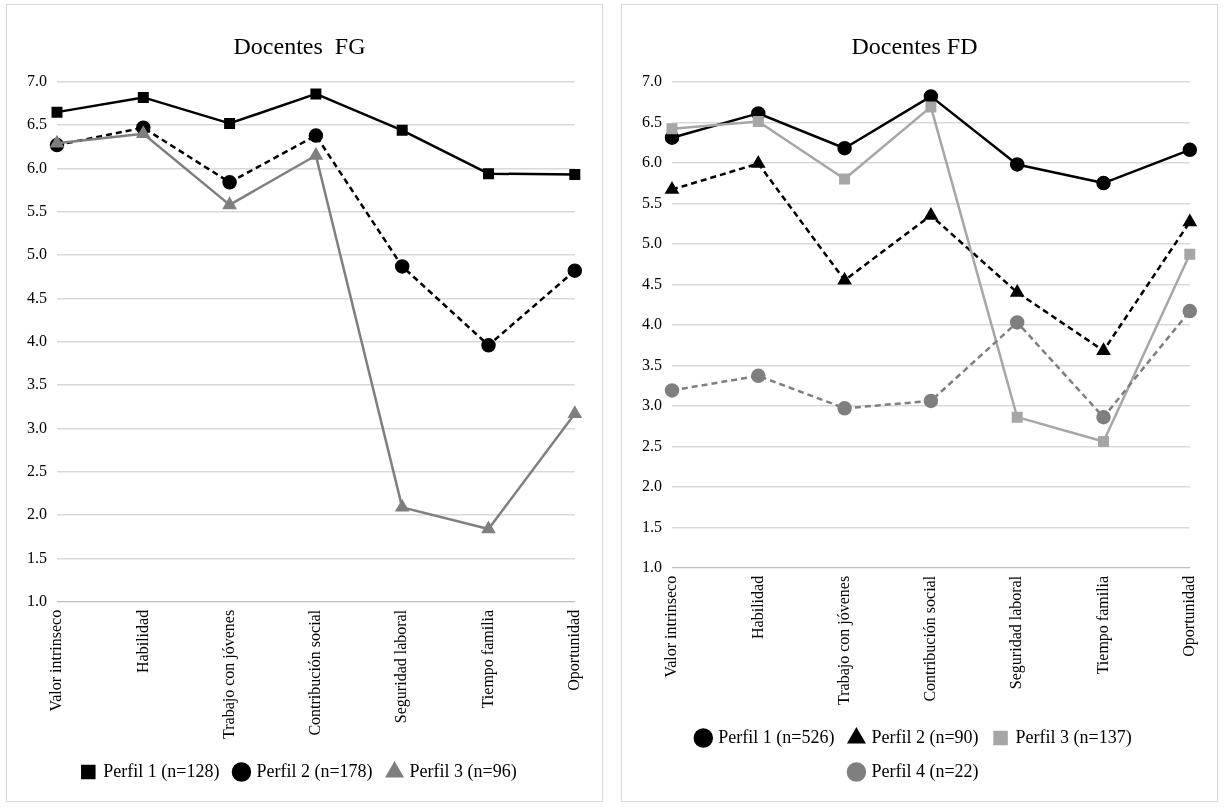 This screenshot has height=808, width=1228. What do you see at coordinates (463, 771) in the screenshot?
I see `legend-label: Perfil 3 (n=96)` at bounding box center [463, 771].